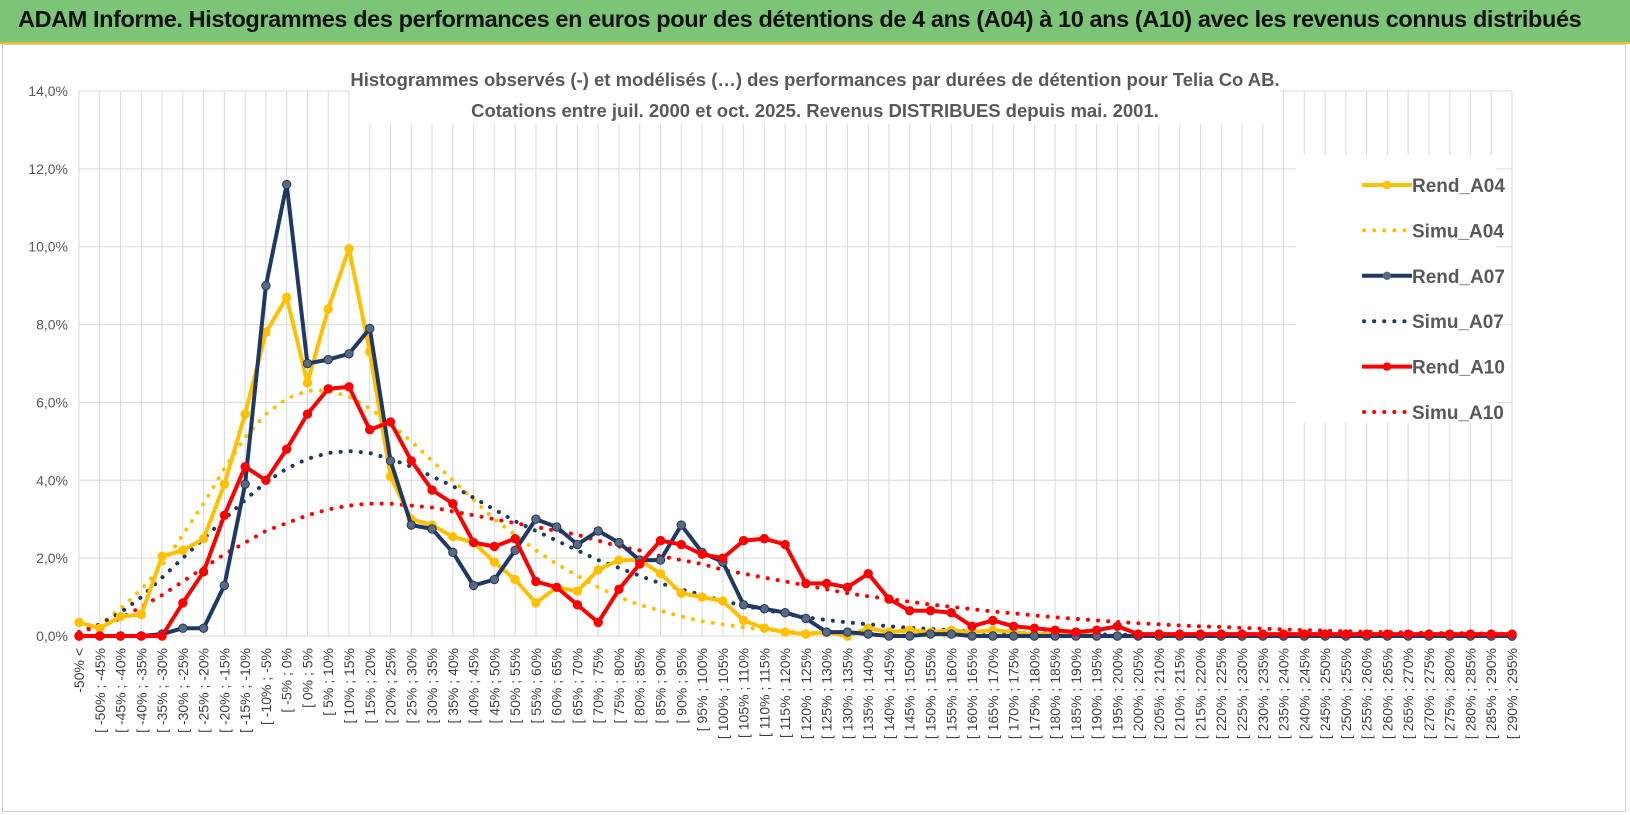 Image resolution: width=1630 pixels, height=815 pixels. Describe the element at coordinates (1512, 693) in the screenshot. I see `x-tick-label: [ 290% ; 295%` at that location.